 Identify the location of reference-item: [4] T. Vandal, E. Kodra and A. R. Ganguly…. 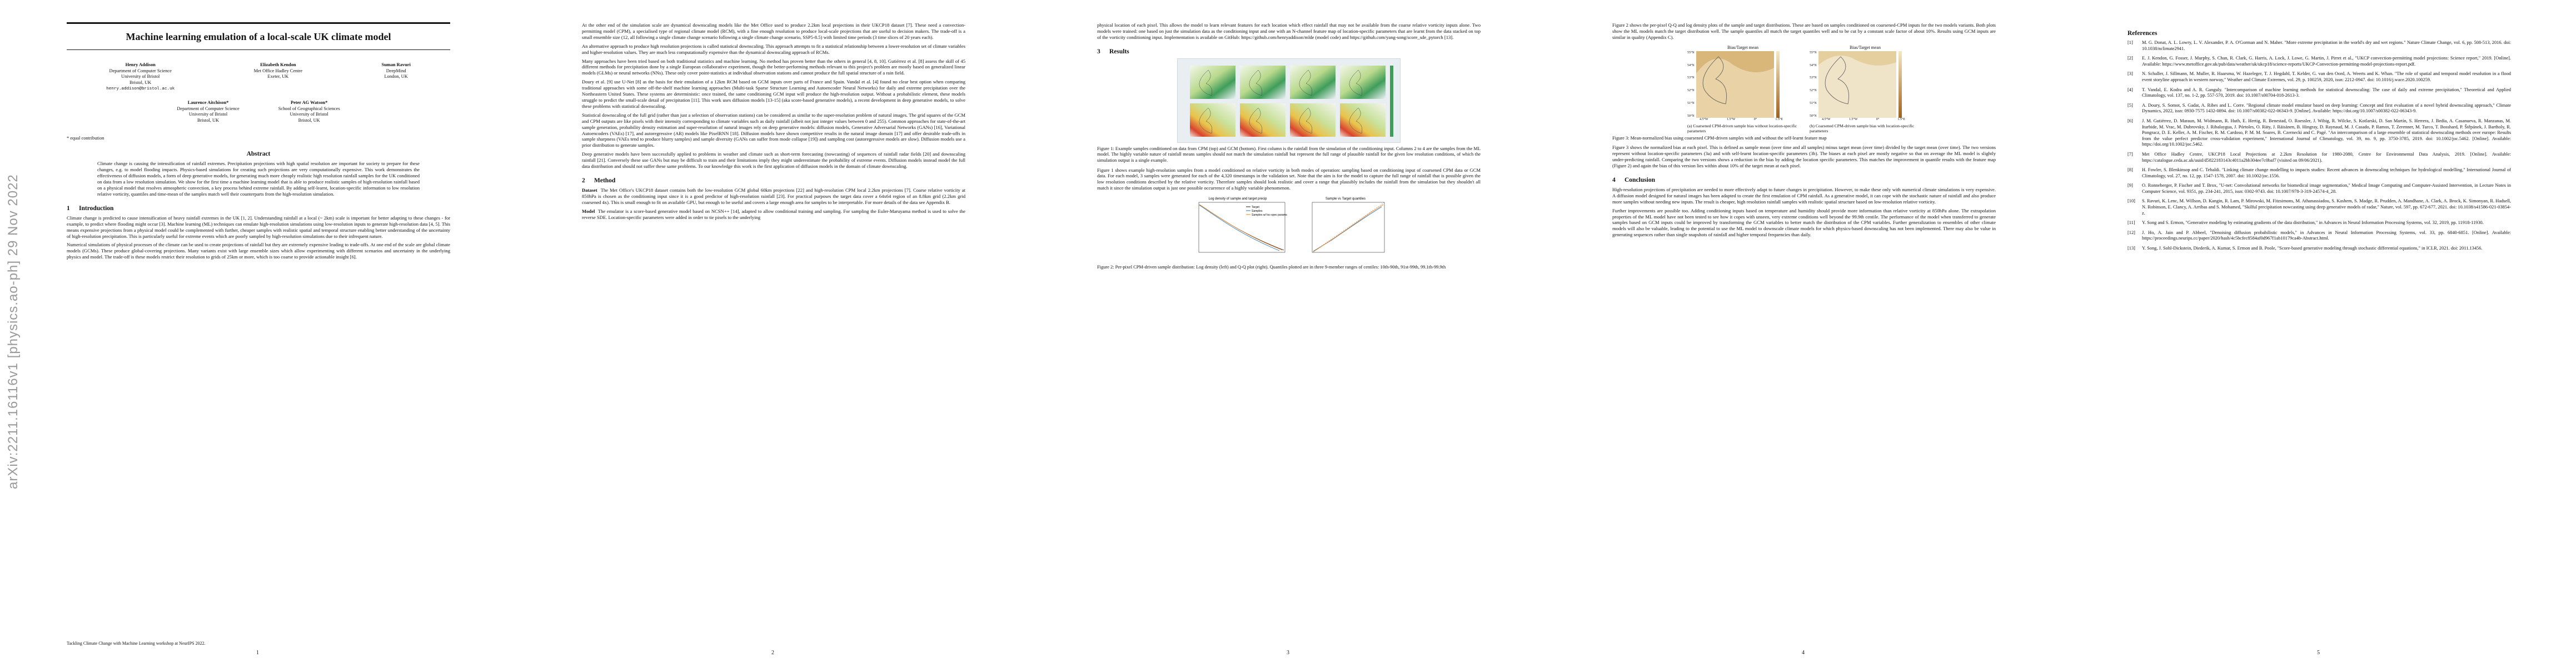
(2319, 92).